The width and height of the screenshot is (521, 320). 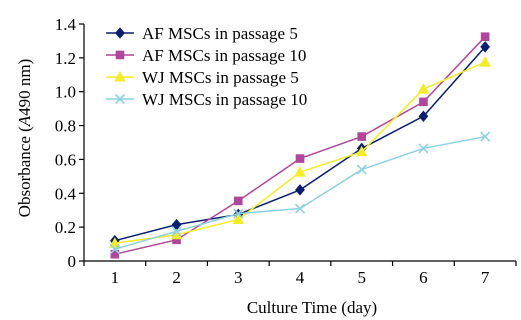 What do you see at coordinates (220, 77) in the screenshot?
I see `legend-label: WJ MSCs in passage 5` at bounding box center [220, 77].